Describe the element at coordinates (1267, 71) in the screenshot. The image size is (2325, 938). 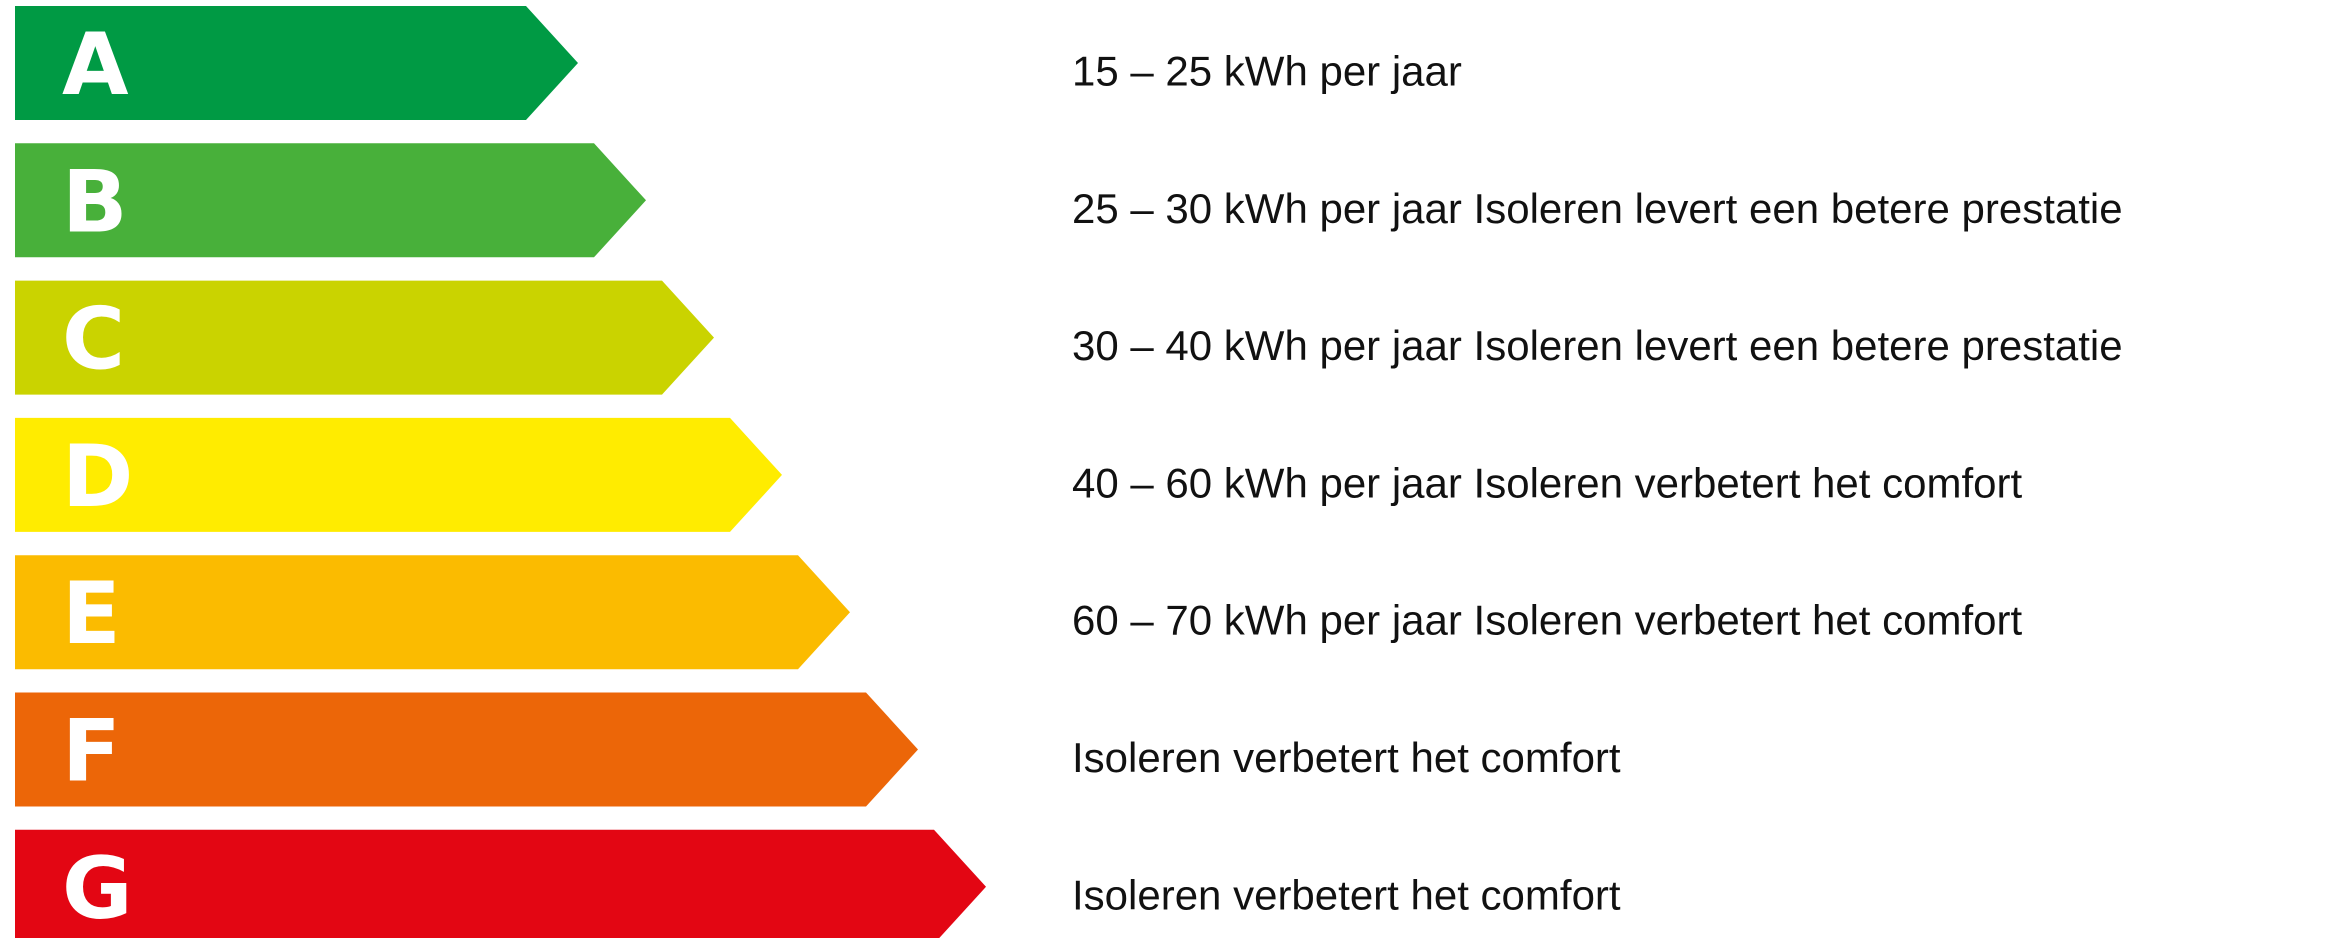
I see `class-description: 15 – 25 kWh per jaar` at that location.